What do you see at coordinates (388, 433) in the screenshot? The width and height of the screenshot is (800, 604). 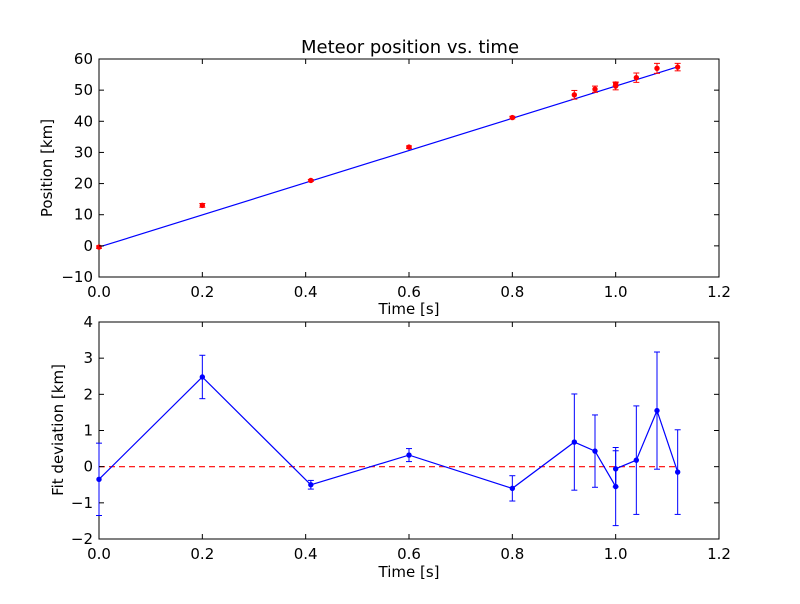 I see `deviation-line` at bounding box center [388, 433].